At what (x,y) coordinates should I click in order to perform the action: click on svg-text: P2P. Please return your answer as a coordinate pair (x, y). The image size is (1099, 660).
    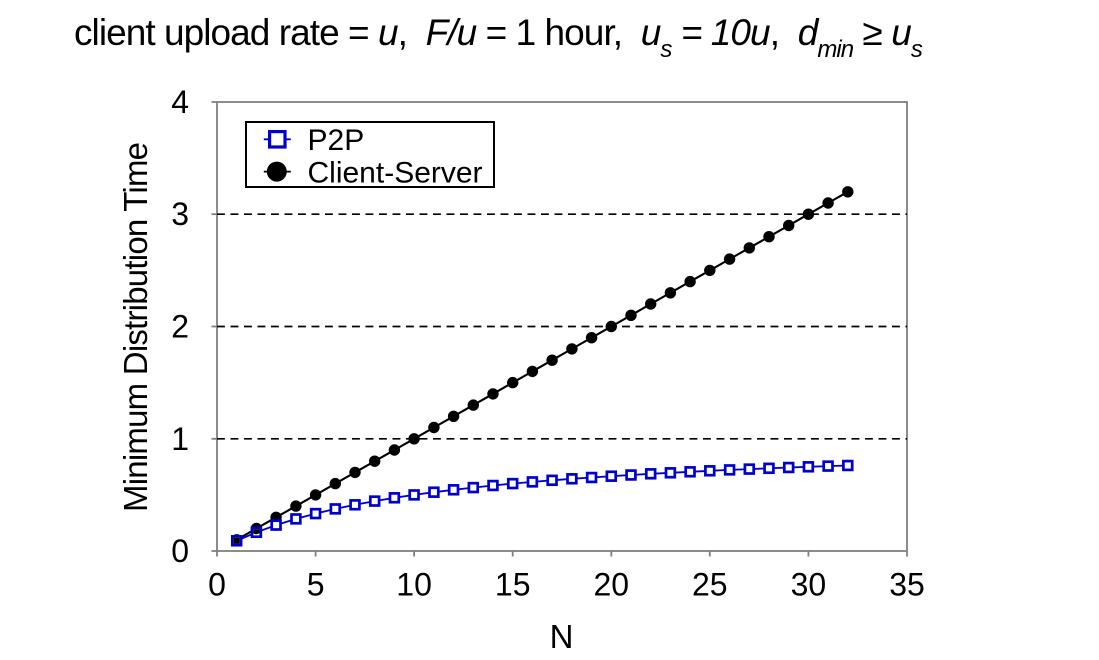
    Looking at the image, I should click on (336, 140).